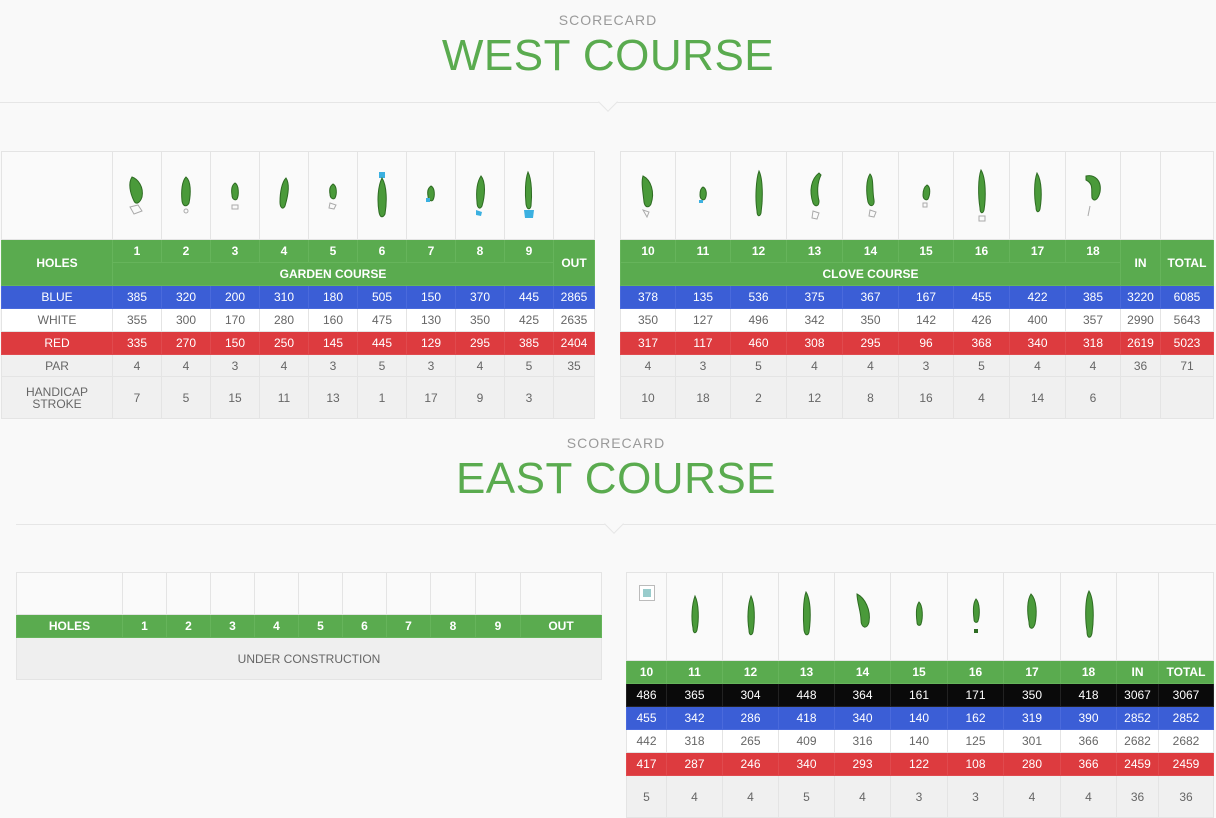 Image resolution: width=1216 pixels, height=818 pixels. Describe the element at coordinates (57, 397) in the screenshot. I see `handicap-label: HANDICAP STROKE` at that location.